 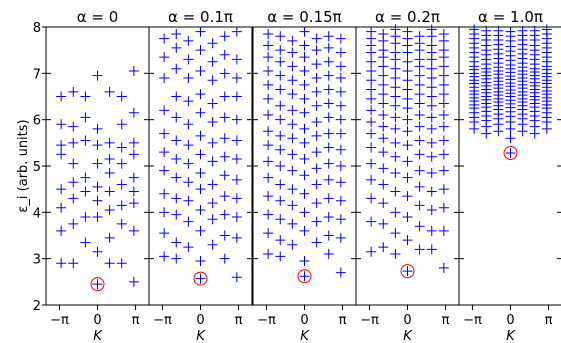 What do you see at coordinates (98, 17) in the screenshot?
I see `panel-title: α = 0` at bounding box center [98, 17].